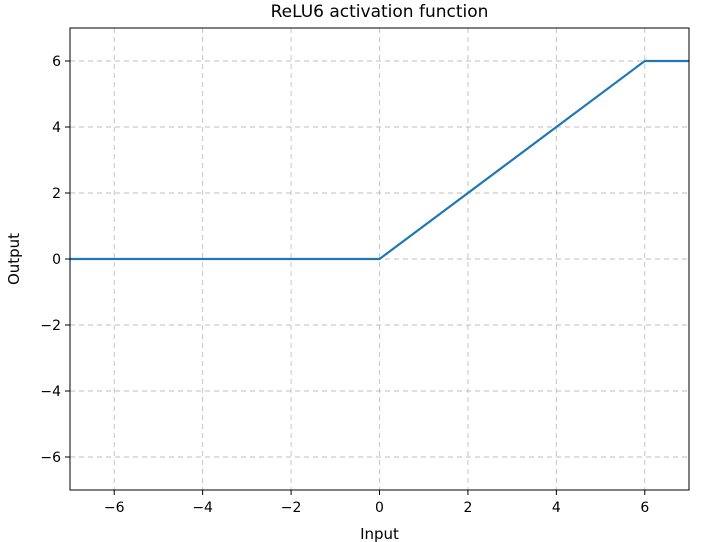 The image size is (717, 542). What do you see at coordinates (56, 194) in the screenshot?
I see `y-tick-label: 2` at bounding box center [56, 194].